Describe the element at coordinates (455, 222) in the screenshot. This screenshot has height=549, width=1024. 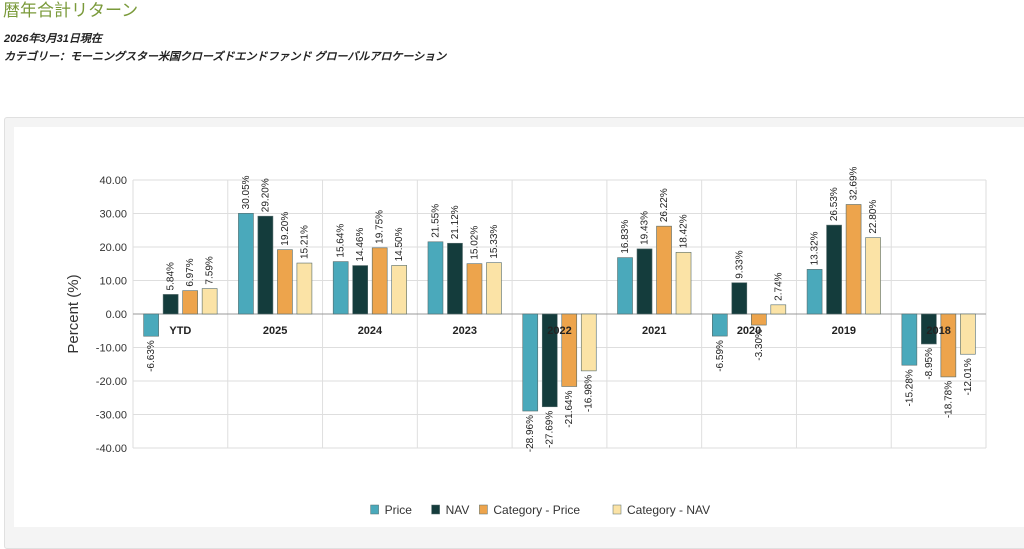
I see `data-label: 21.12%` at that location.